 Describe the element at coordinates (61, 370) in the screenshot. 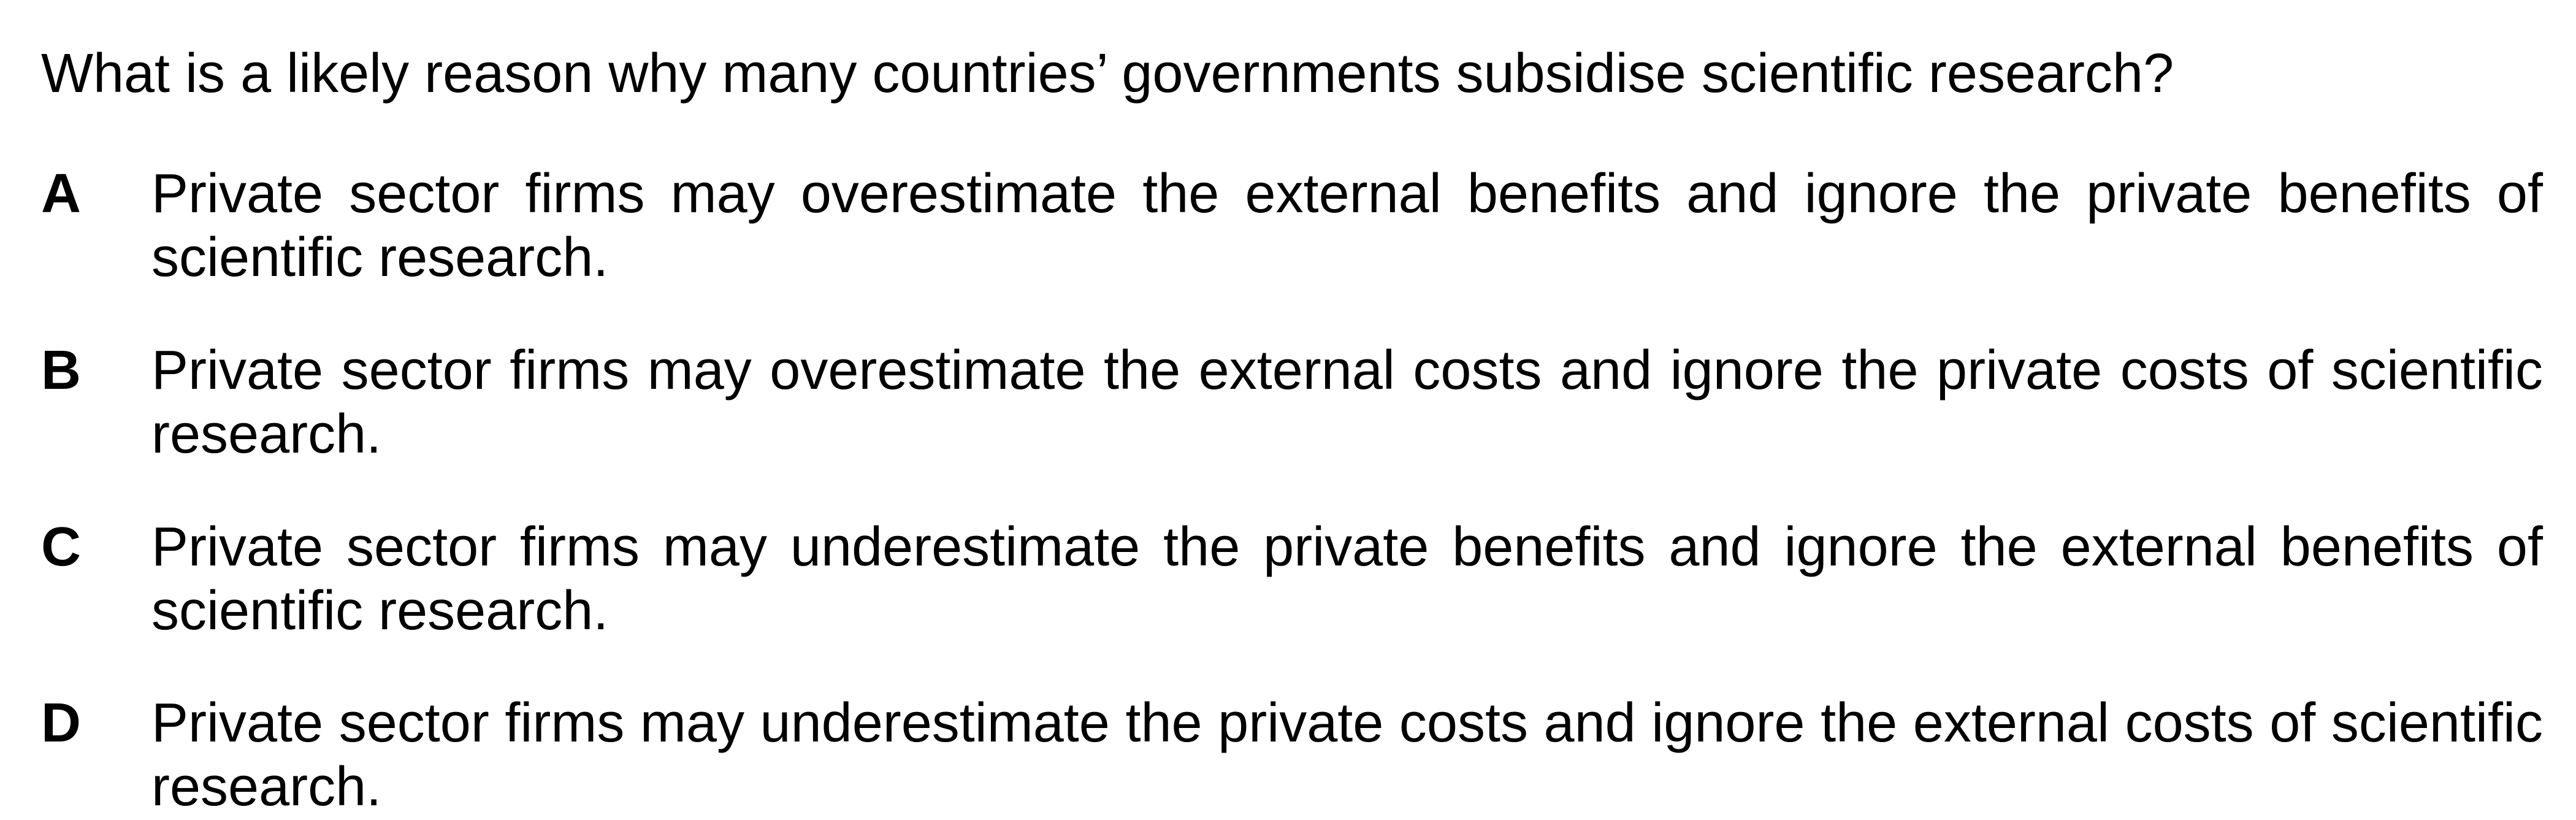

I see `option-letter: B` at that location.